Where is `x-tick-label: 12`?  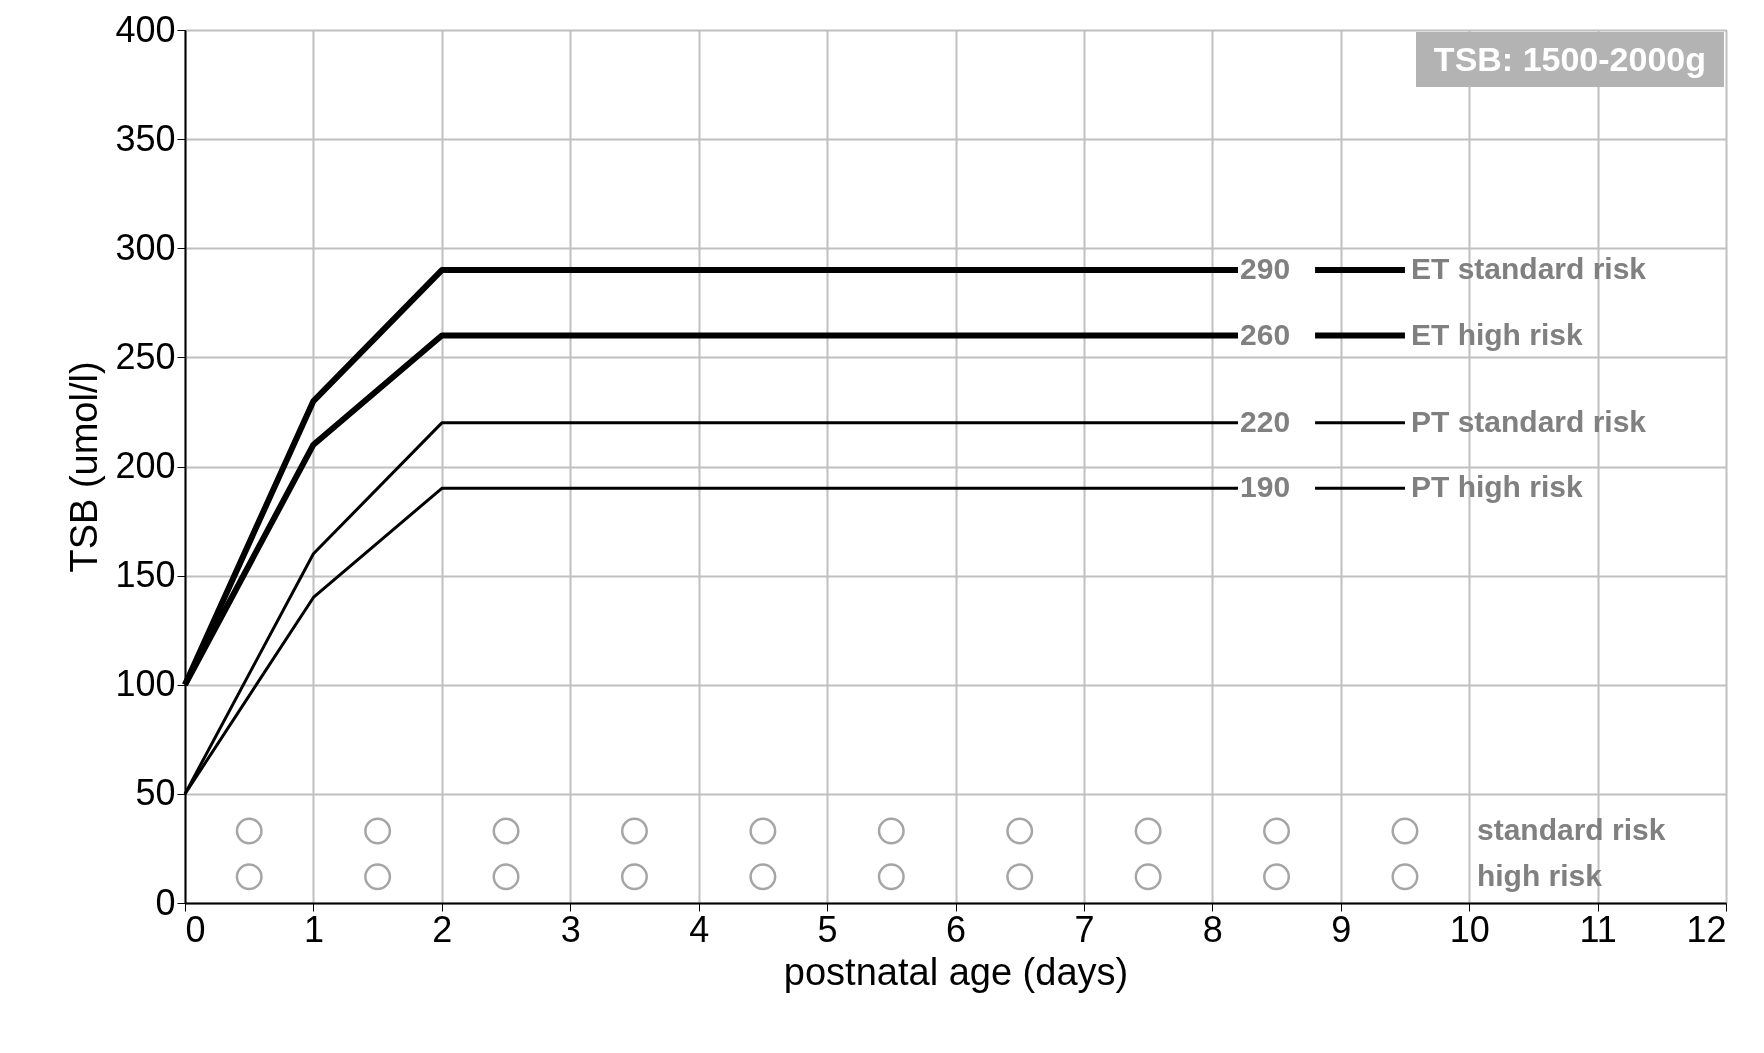
x-tick-label: 12 is located at coordinates (1706, 929).